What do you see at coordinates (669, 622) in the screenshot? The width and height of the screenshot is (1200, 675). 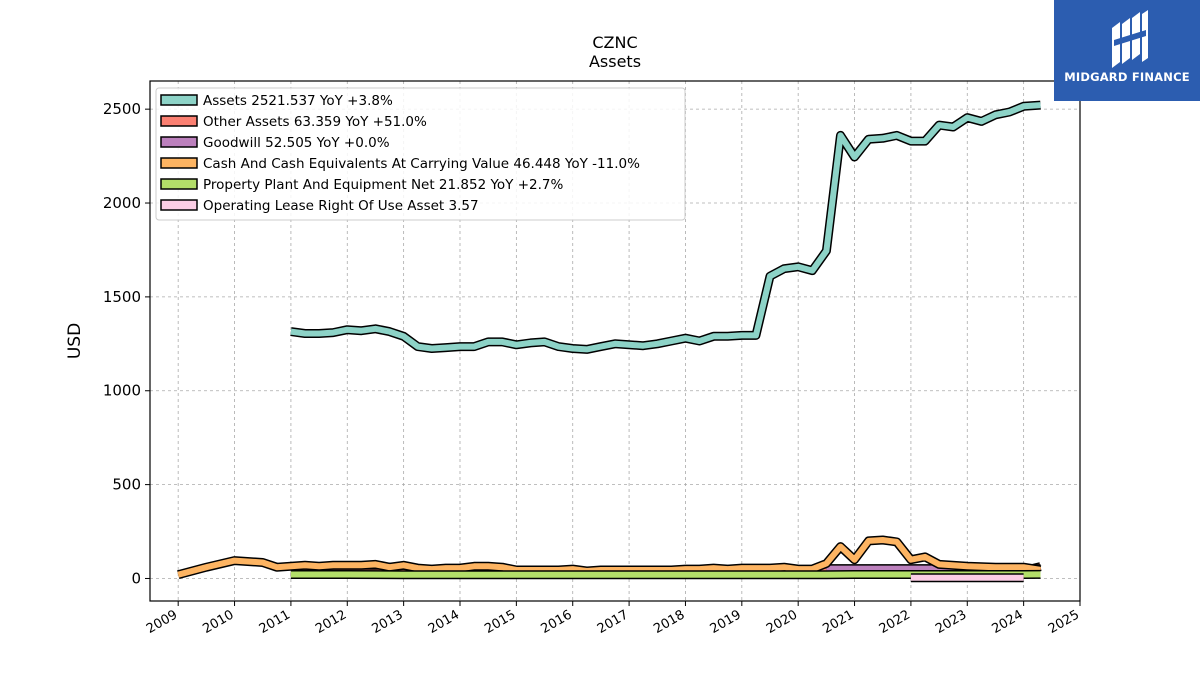 I see `x-tick-label: 2018` at bounding box center [669, 622].